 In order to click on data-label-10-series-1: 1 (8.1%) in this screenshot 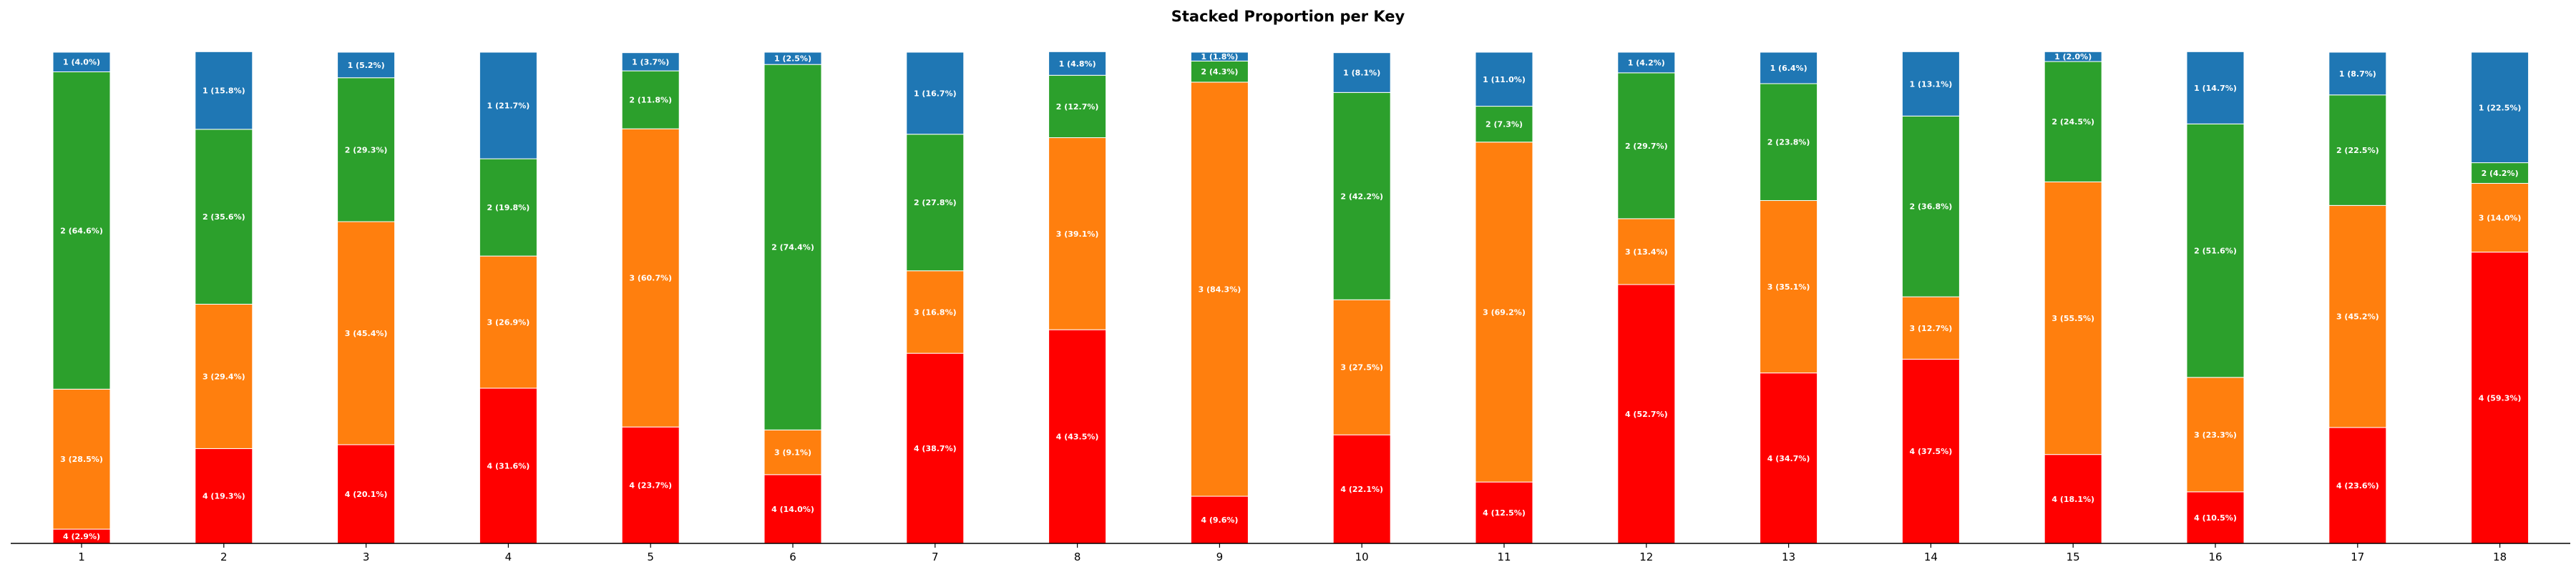, I will do `click(1361, 73)`.